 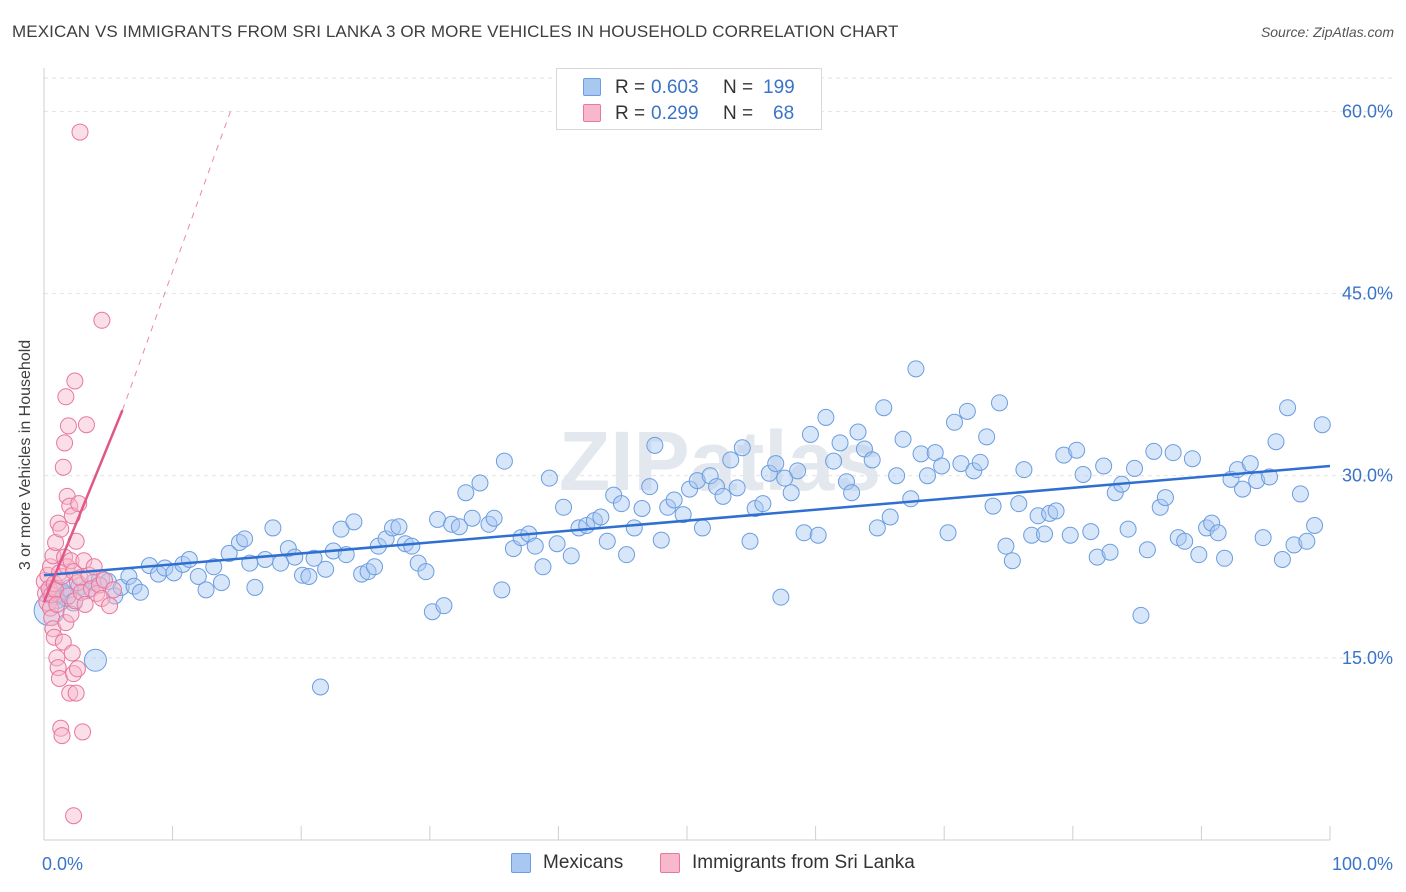 I want to click on sri-lanka-trend-line, so click(x=83, y=506).